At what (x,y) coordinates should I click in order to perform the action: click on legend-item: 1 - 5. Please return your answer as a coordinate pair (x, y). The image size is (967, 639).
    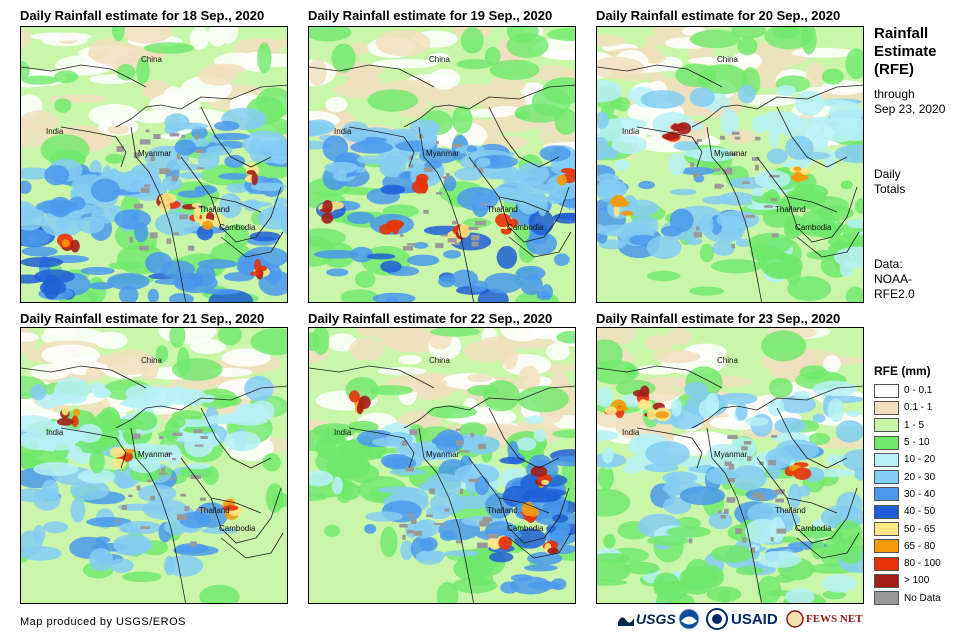
    Looking at the image, I should click on (907, 425).